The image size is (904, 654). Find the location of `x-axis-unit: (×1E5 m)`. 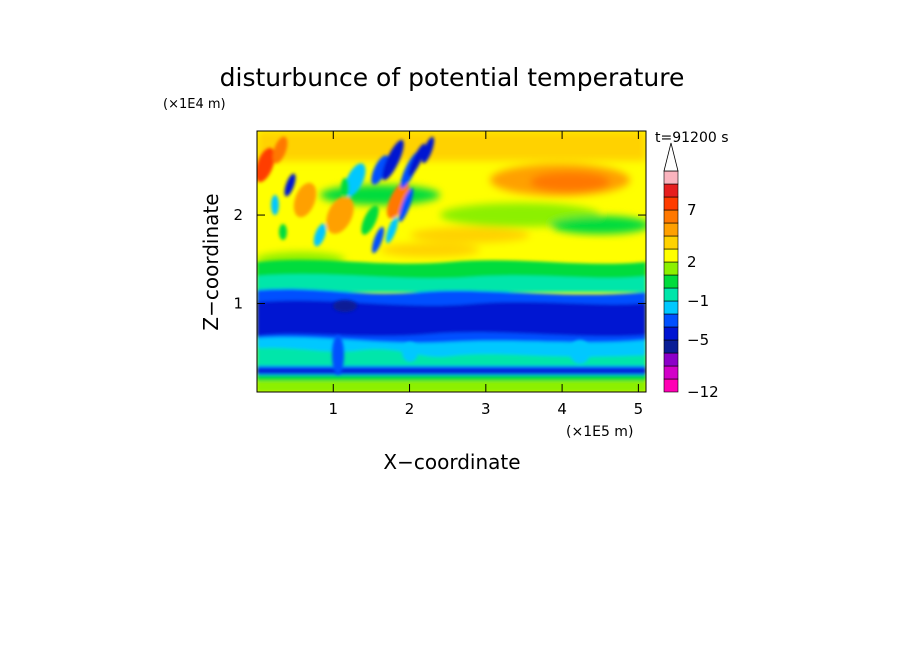

x-axis-unit: (×1E5 m) is located at coordinates (599, 432).